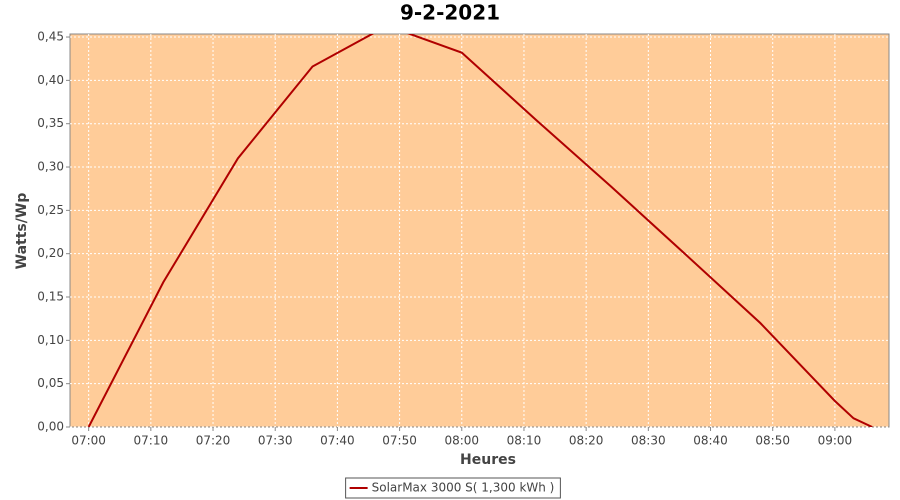 This screenshot has height=500, width=900. Describe the element at coordinates (586, 441) in the screenshot. I see `x-tick-label: 08:20` at that location.